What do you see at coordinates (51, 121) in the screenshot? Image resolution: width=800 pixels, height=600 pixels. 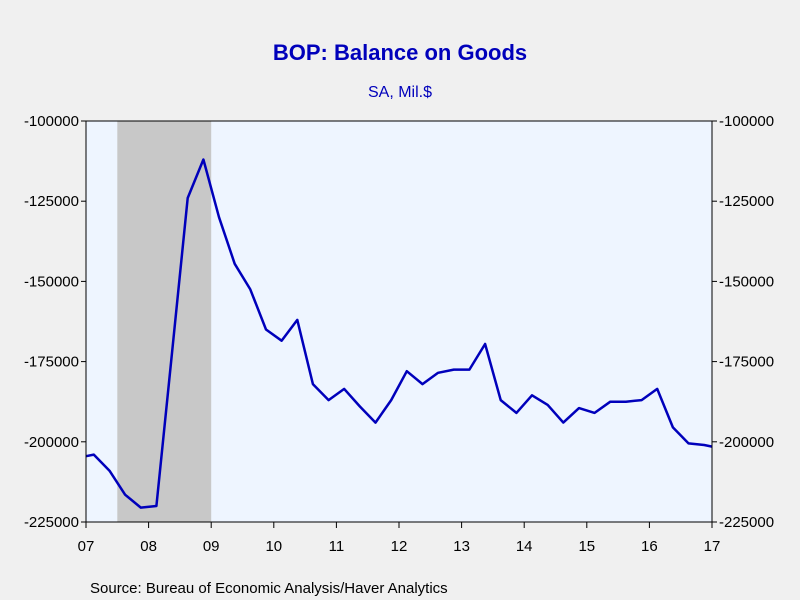 I see `y-tick-label-left: -100000` at bounding box center [51, 121].